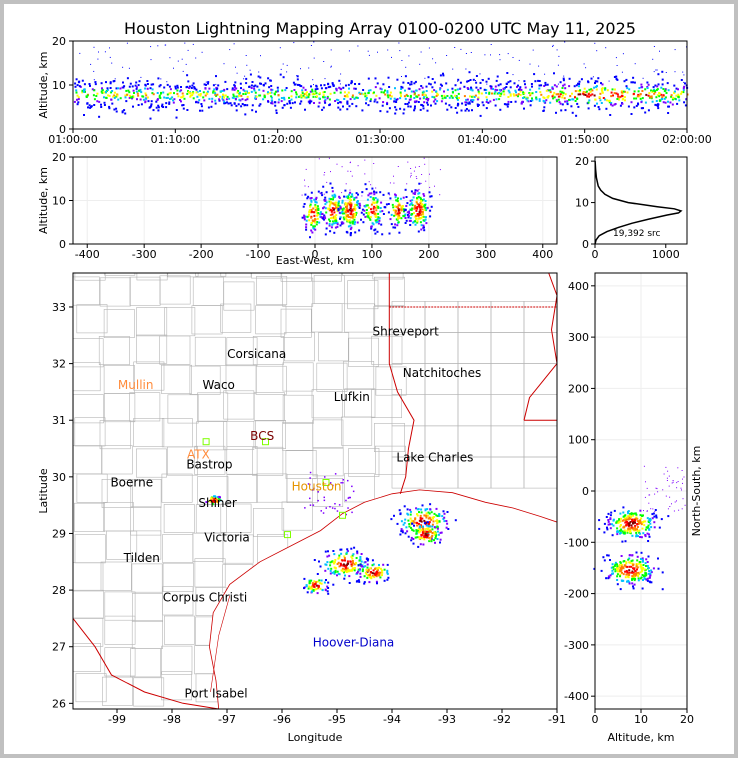 The width and height of the screenshot is (738, 758). I want to click on county-boundary, so click(86, 291).